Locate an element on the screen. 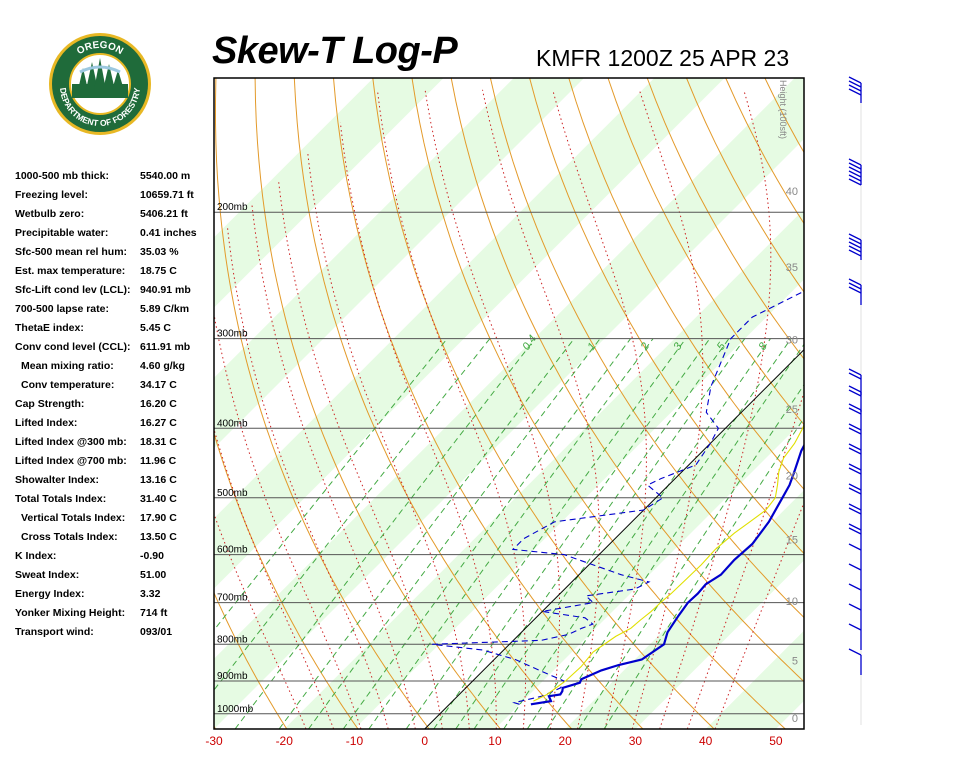 This screenshot has width=960, height=768. stat-value: 13.50 C is located at coordinates (158, 537).